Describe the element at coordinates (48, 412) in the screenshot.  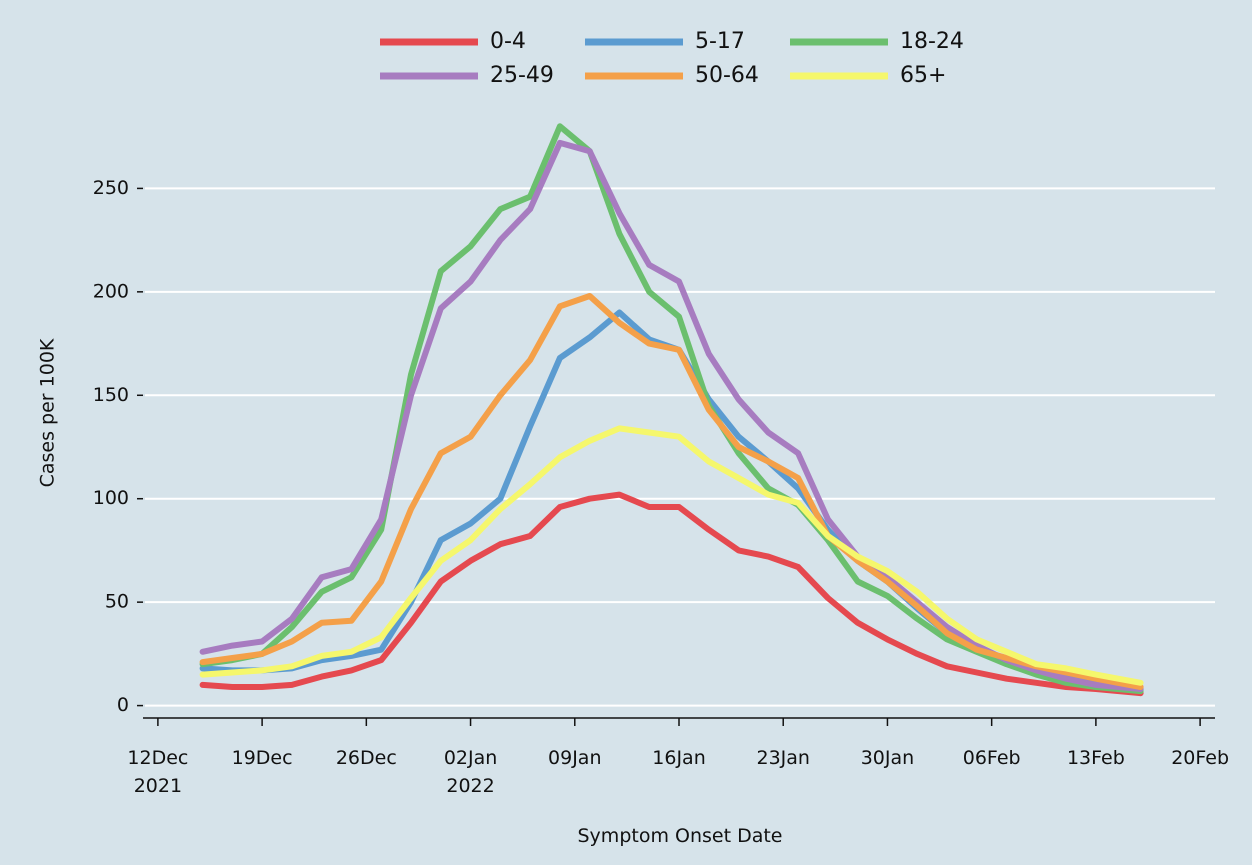
I see `y-axis-label: Cases per 100K` at that location.